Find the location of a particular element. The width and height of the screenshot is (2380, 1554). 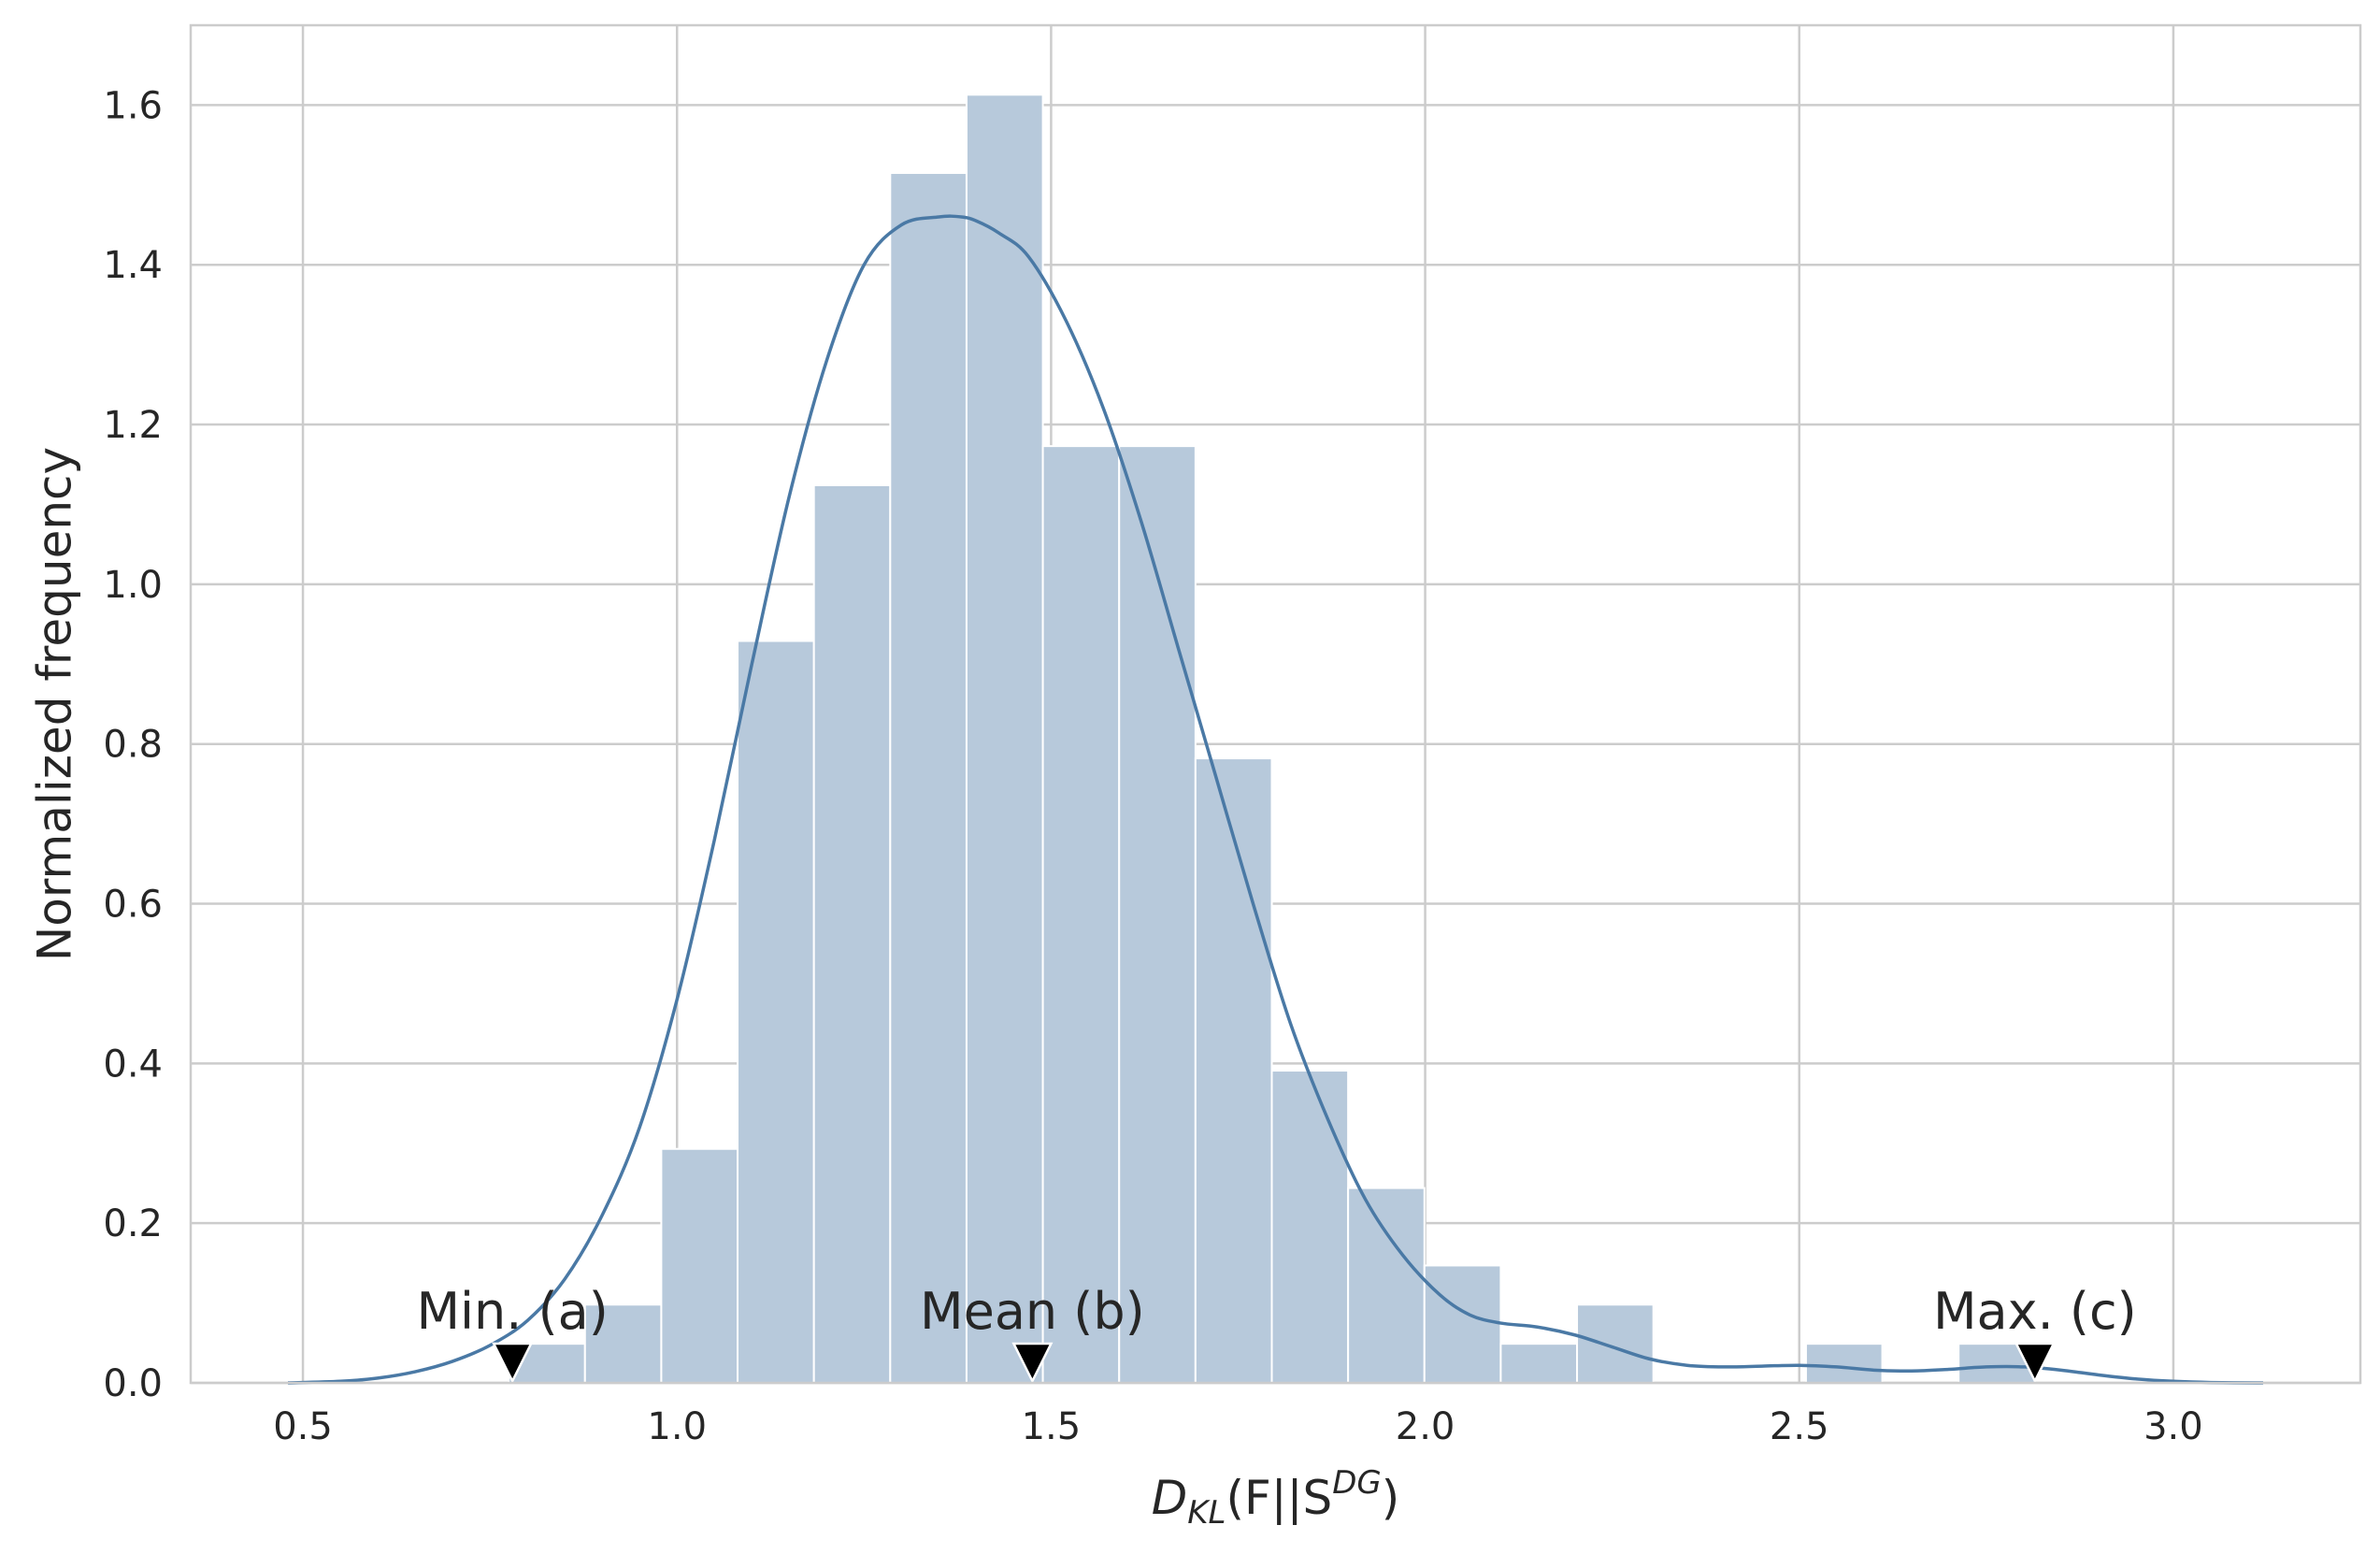

x-axis-label-subscript: KL is located at coordinates (1206, 1513).